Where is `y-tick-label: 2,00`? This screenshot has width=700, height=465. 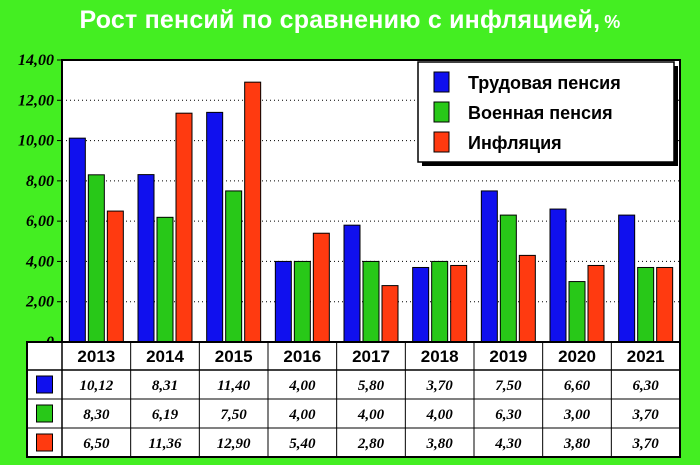 y-tick-label: 2,00 is located at coordinates (39, 302).